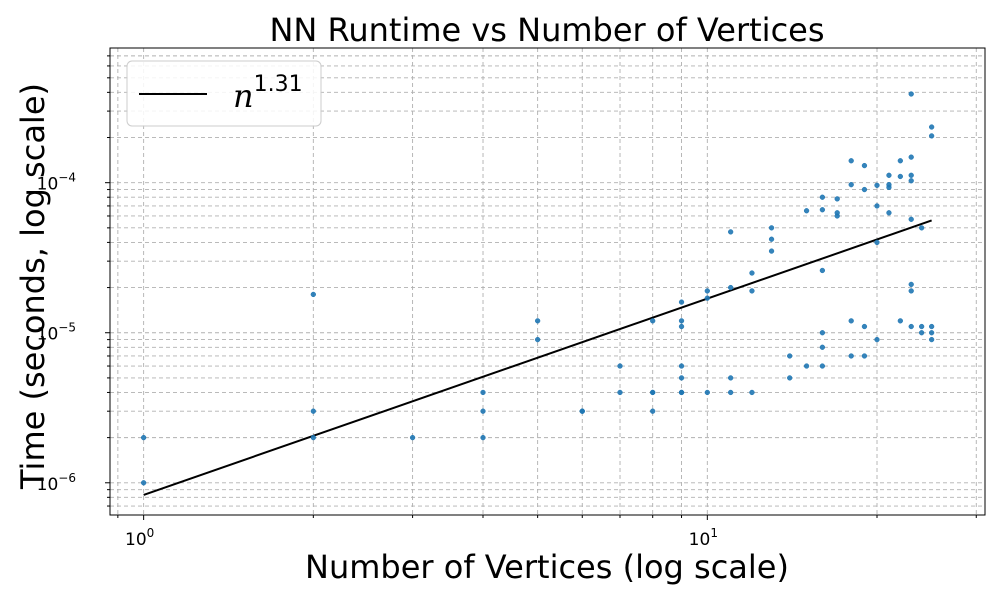 This screenshot has height=600, width=1000. Describe the element at coordinates (56, 483) in the screenshot. I see `y-tick-label: 10⁻⁶` at that location.